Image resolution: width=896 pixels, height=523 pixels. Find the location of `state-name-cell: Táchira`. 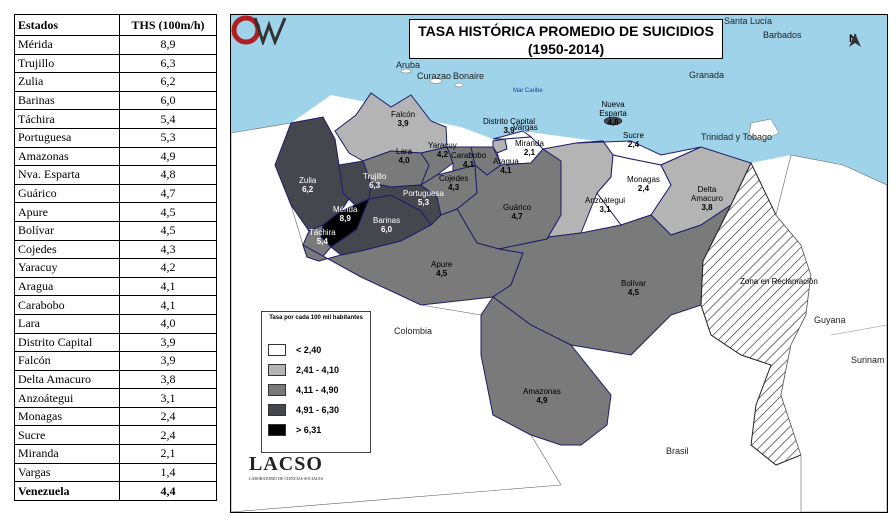

state-name-cell: Táchira is located at coordinates (67, 119).